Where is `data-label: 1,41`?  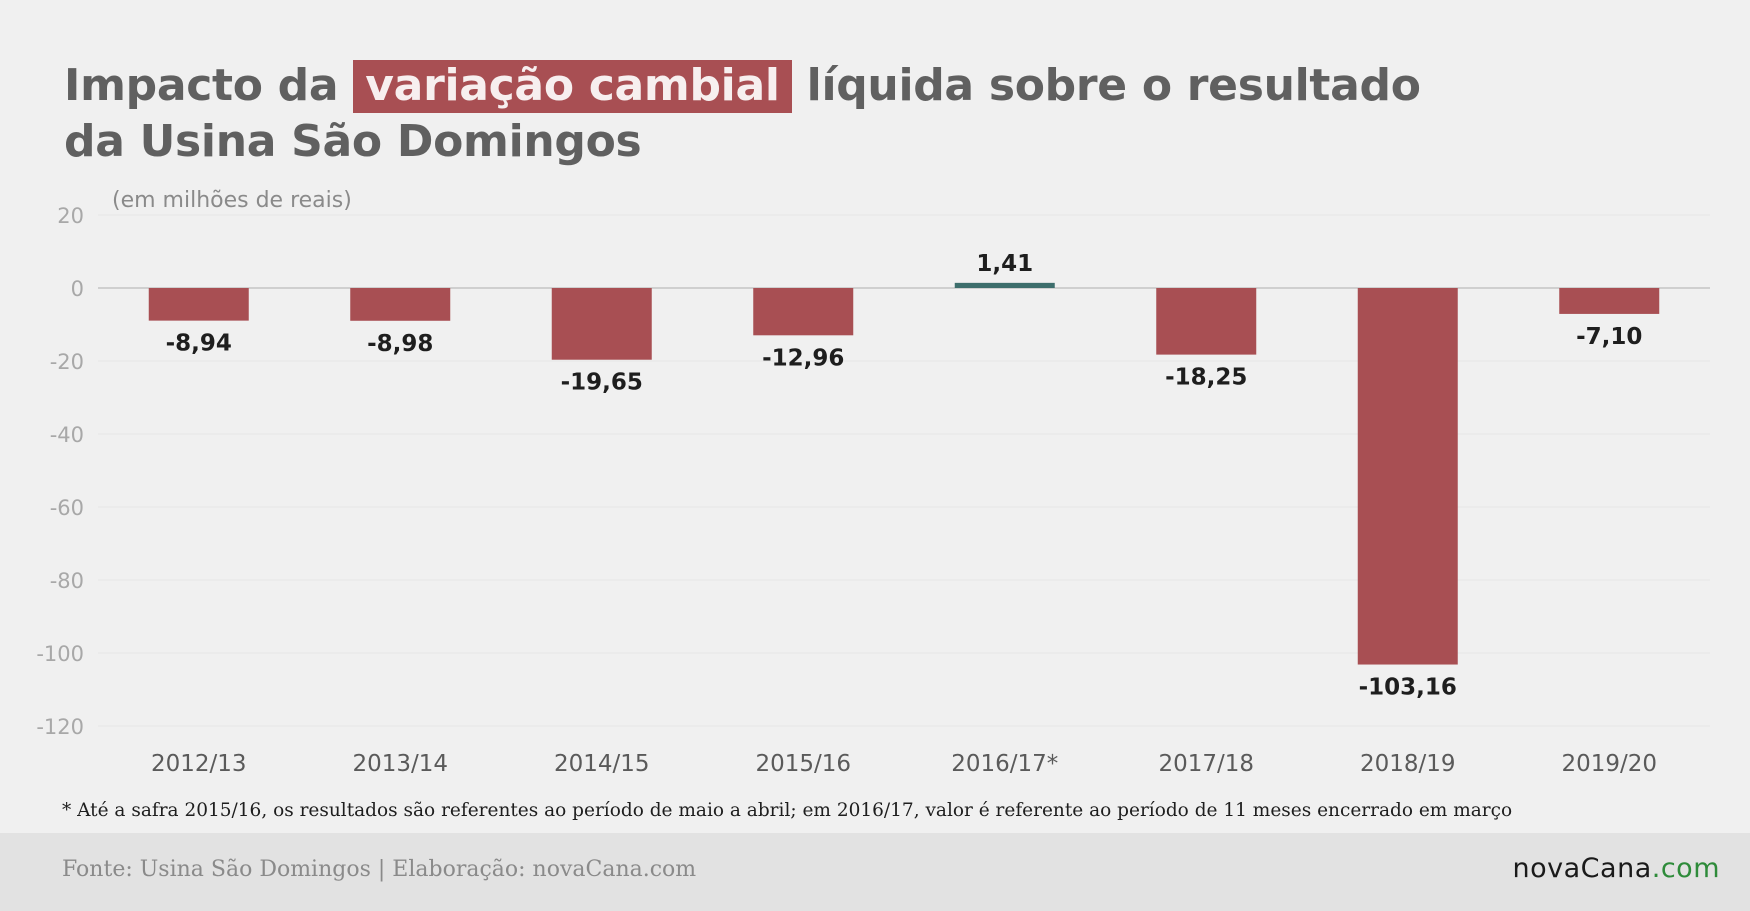 data-label: 1,41 is located at coordinates (1004, 264).